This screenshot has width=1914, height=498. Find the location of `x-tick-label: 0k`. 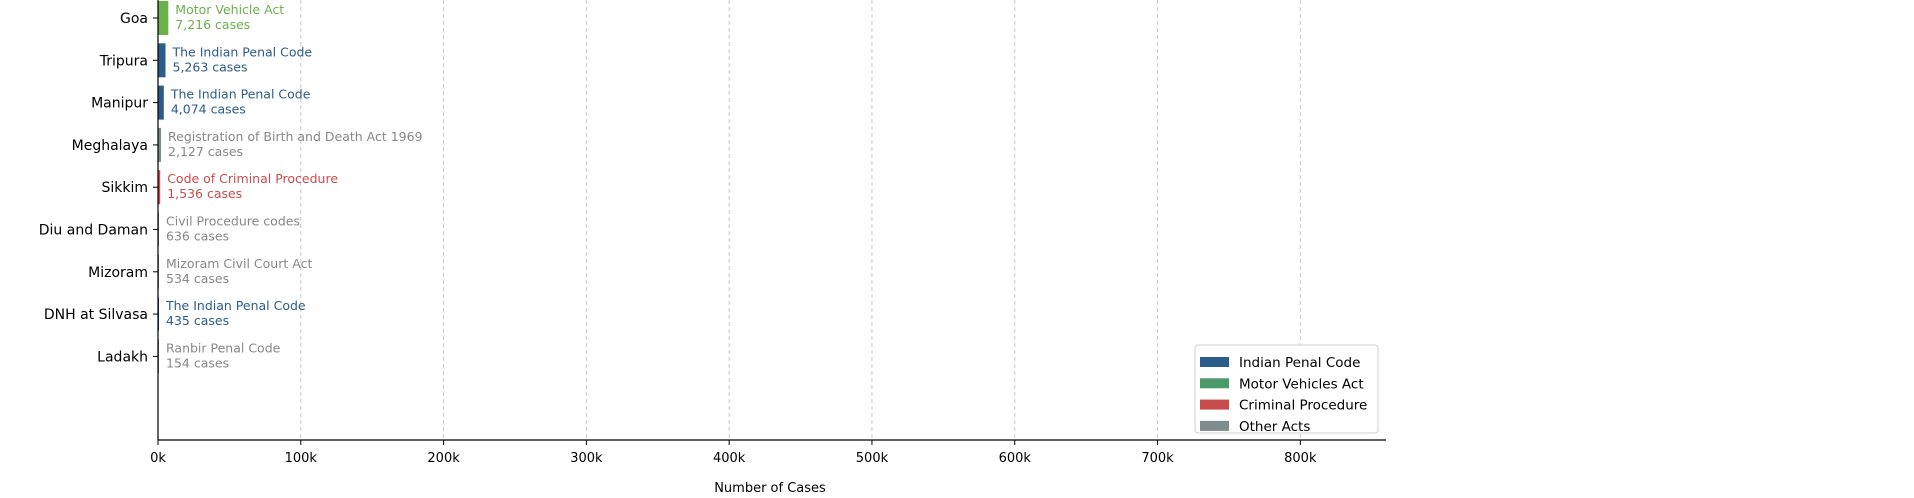

x-tick-label: 0k is located at coordinates (158, 458).